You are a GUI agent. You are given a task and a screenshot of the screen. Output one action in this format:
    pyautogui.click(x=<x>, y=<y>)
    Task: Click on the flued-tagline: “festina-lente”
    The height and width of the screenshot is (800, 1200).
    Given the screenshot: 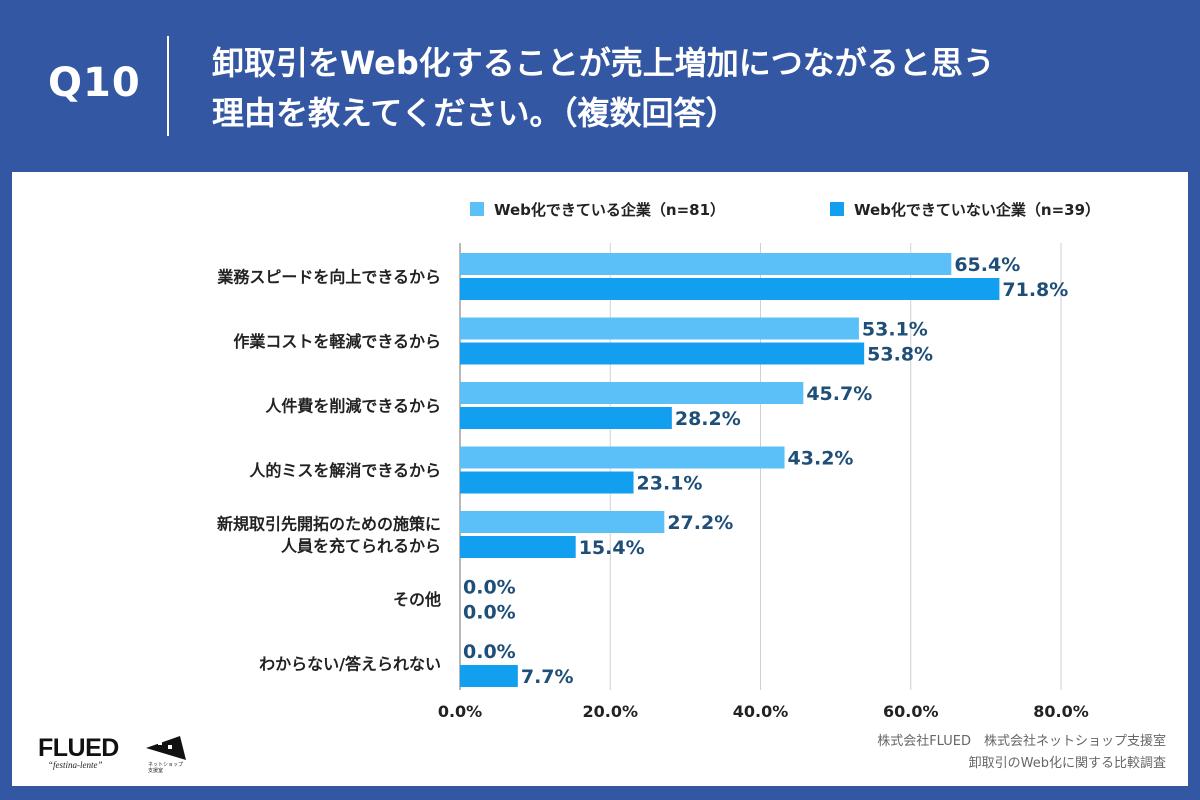 What is the action you would take?
    pyautogui.click(x=75, y=765)
    